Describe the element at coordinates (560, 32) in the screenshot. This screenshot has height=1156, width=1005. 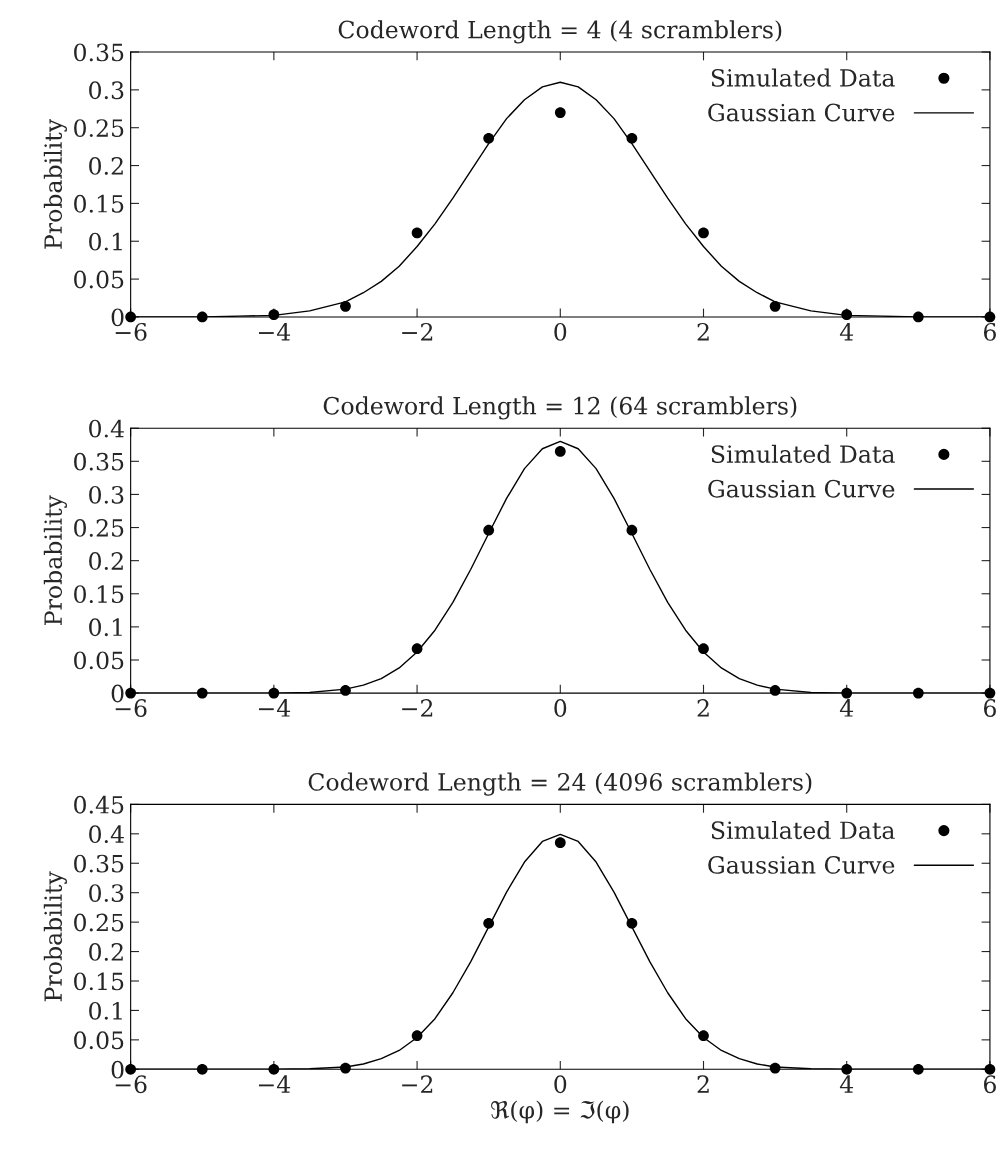
I see `chart-title: Codeword Length = 4 (4 scramblers)` at that location.